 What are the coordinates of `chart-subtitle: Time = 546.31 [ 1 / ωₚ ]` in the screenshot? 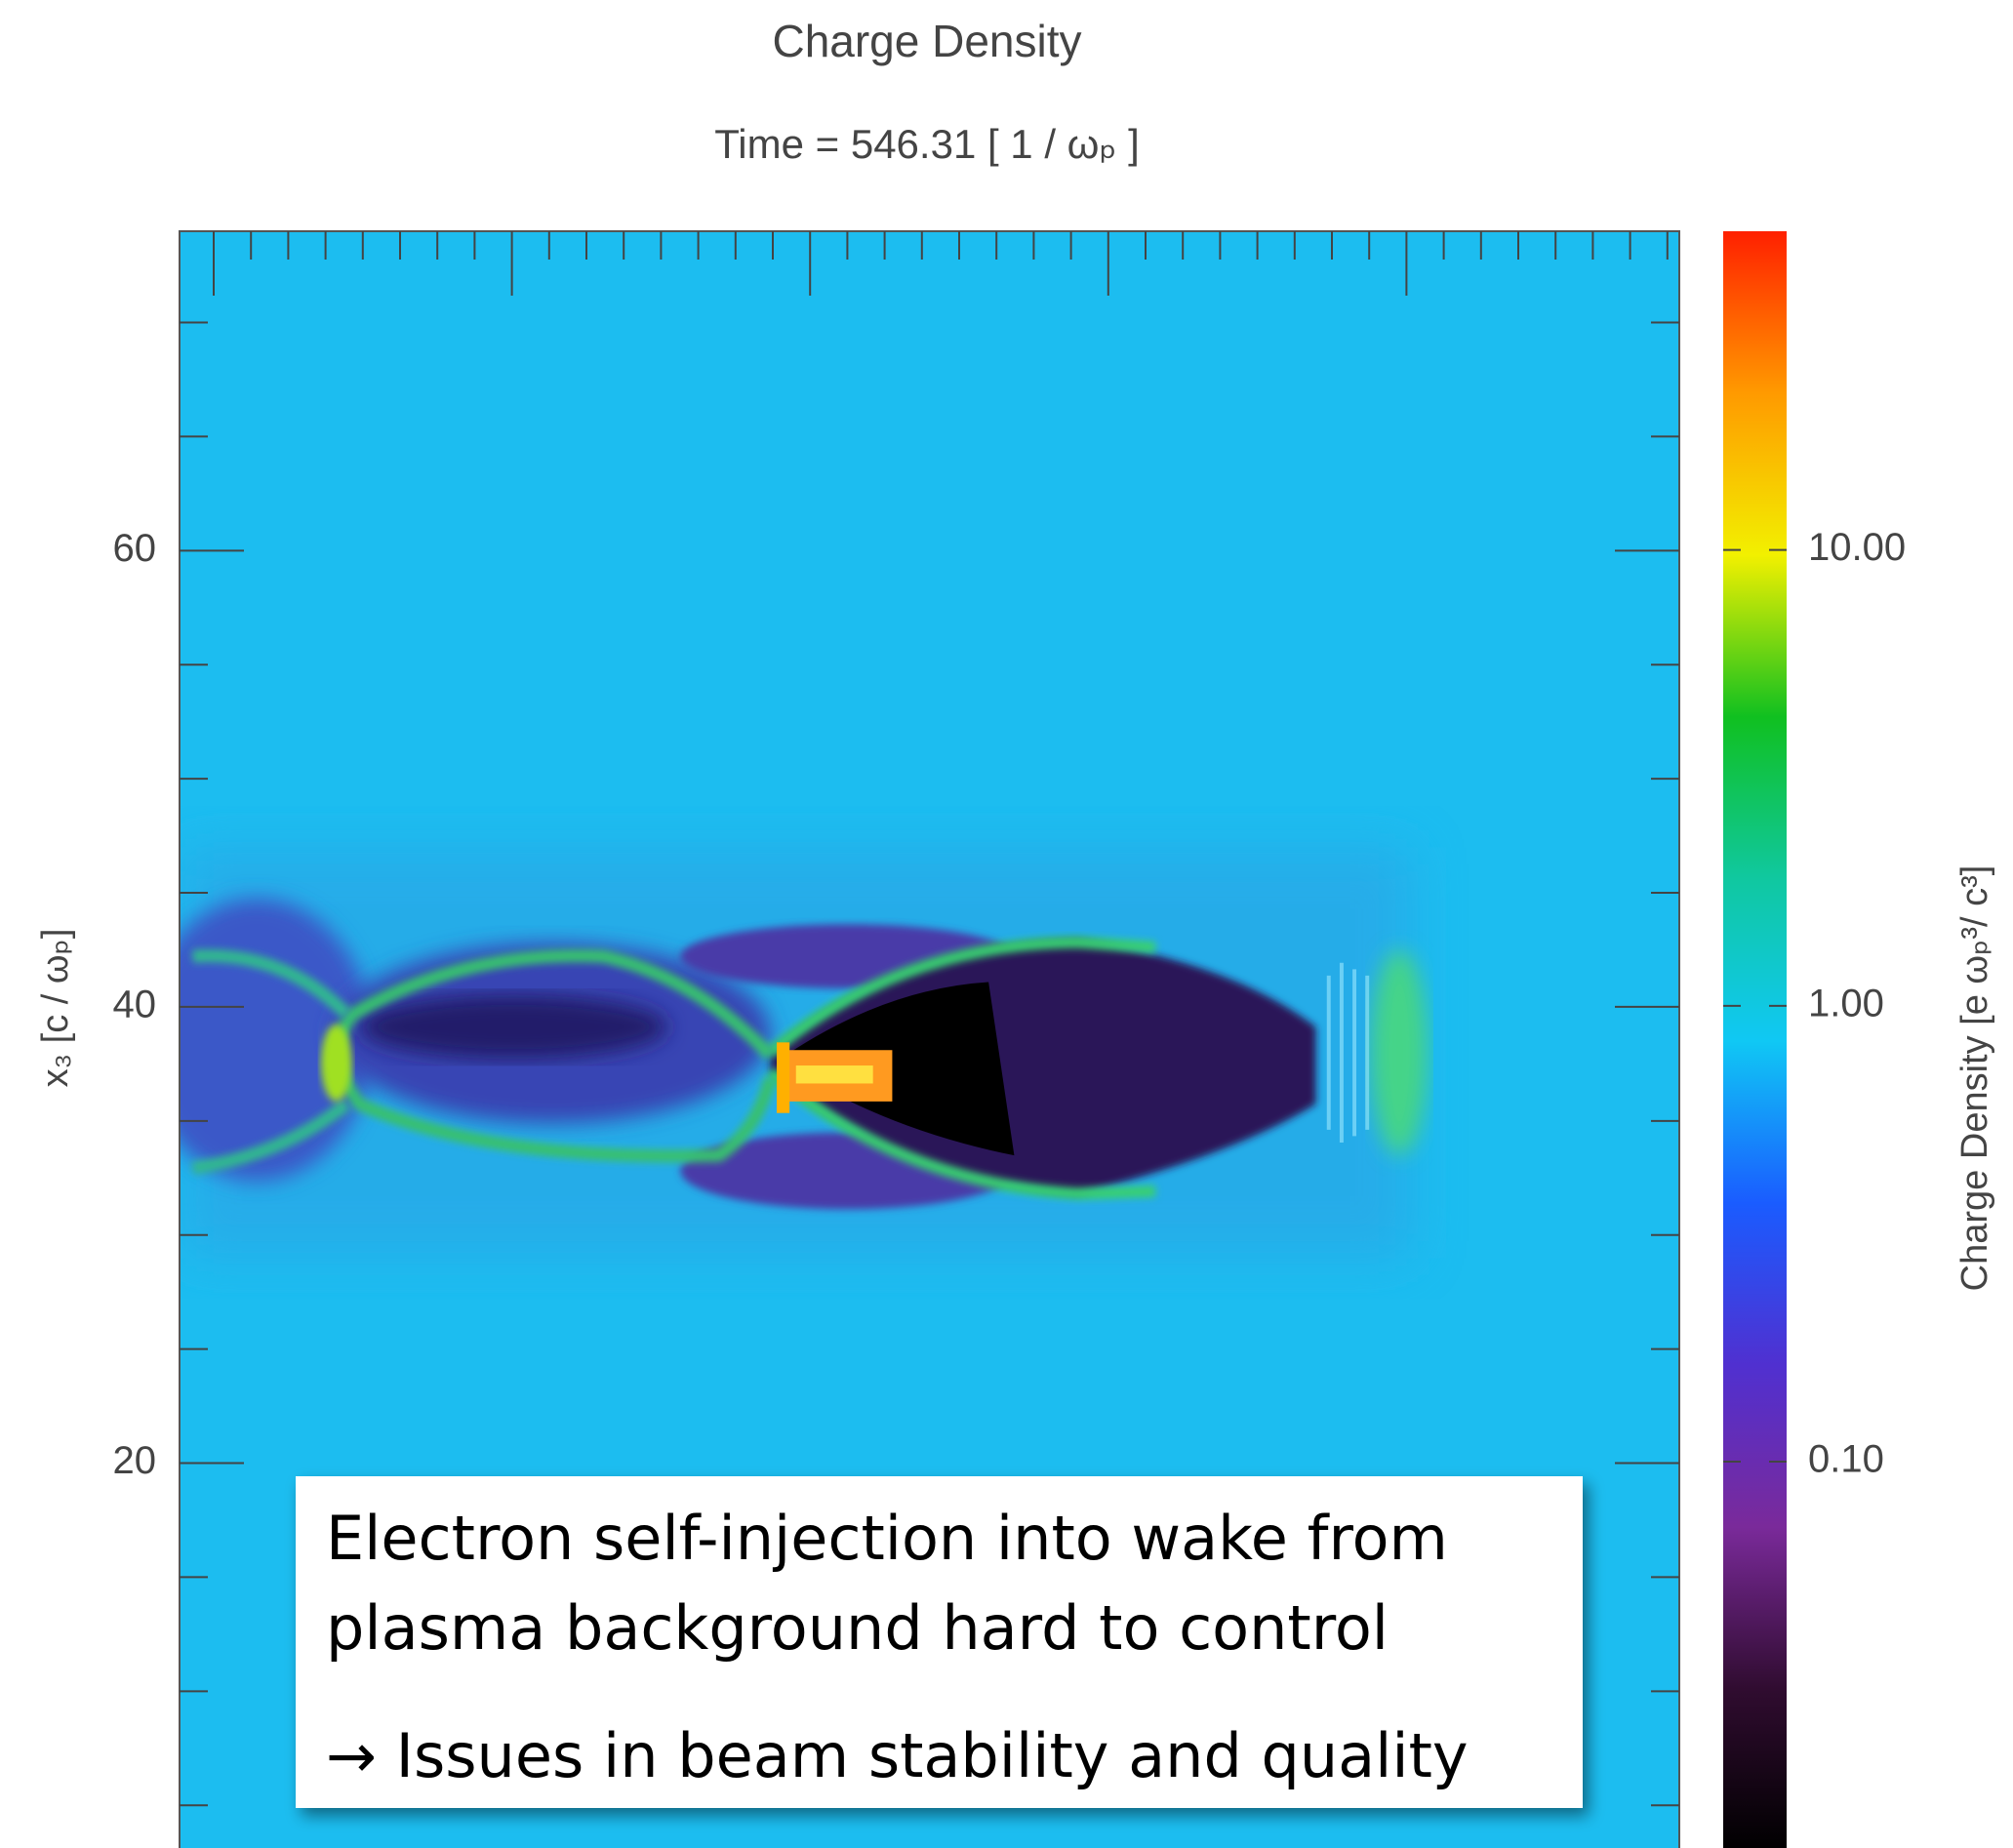 It's located at (927, 144).